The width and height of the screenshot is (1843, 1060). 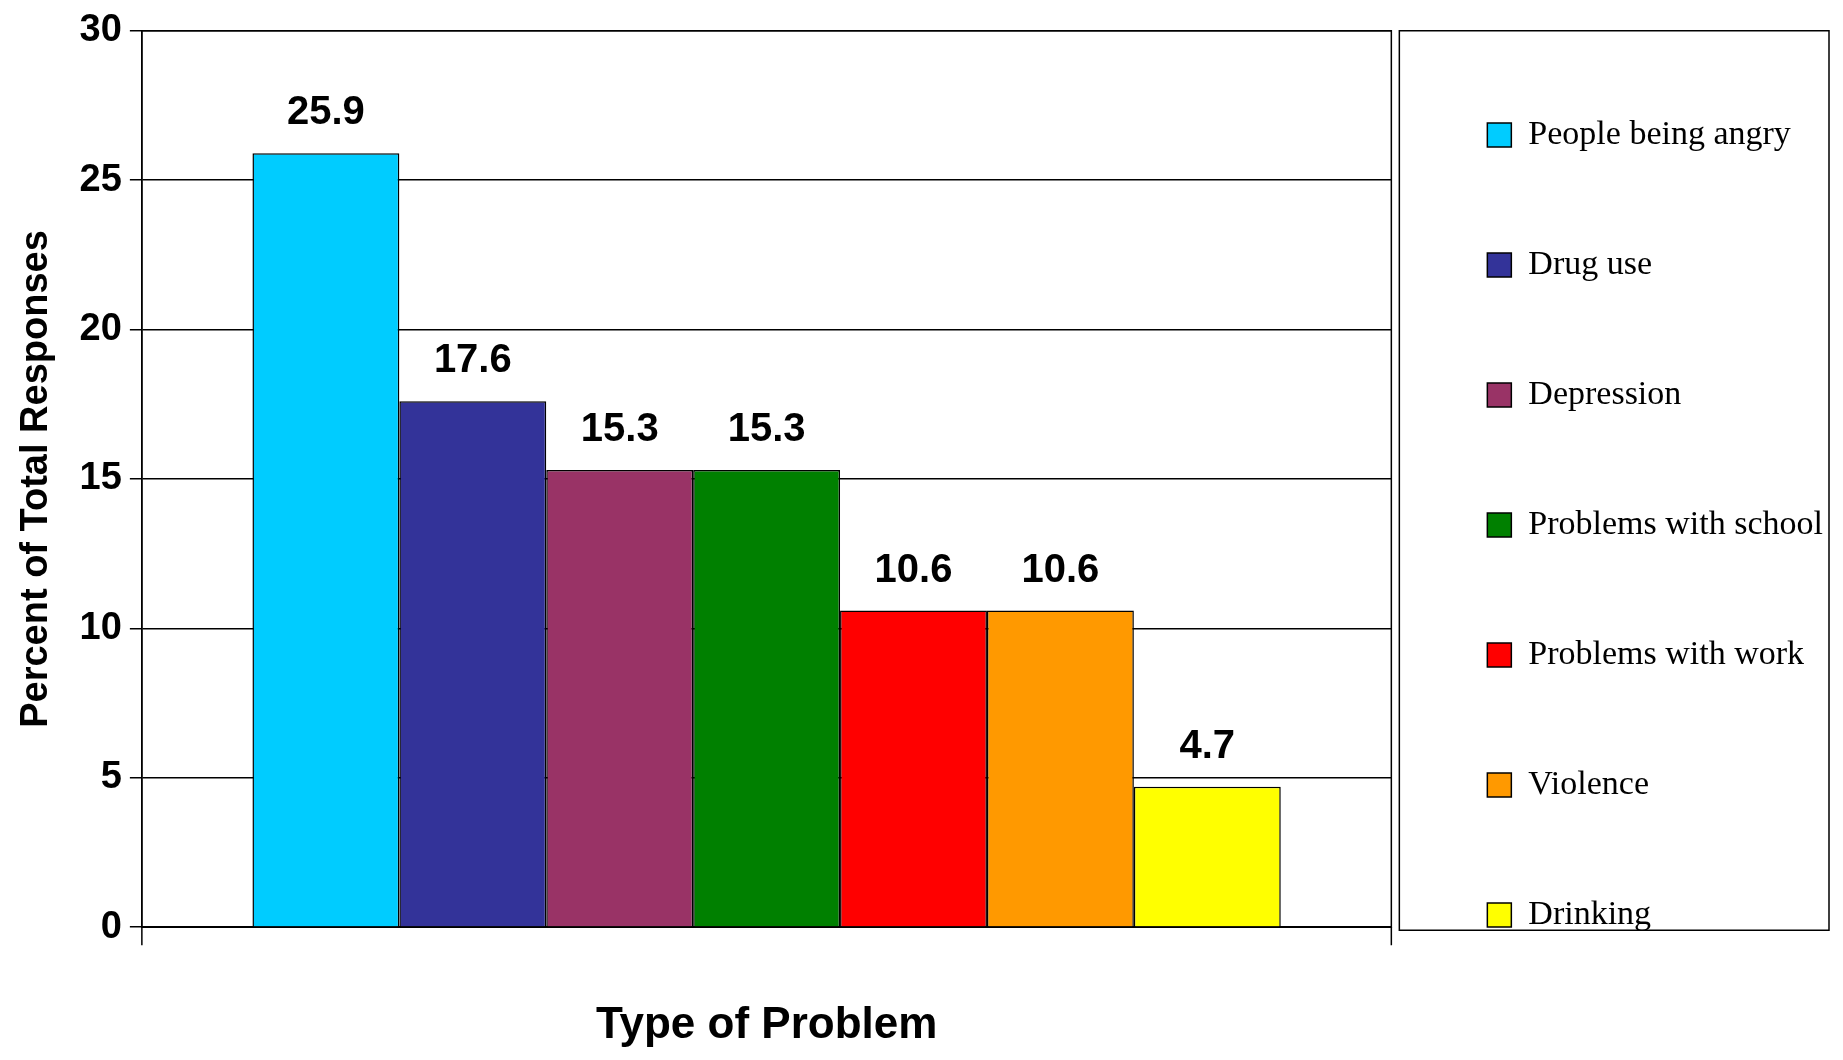 I want to click on legend-label: Violence, so click(x=1589, y=782).